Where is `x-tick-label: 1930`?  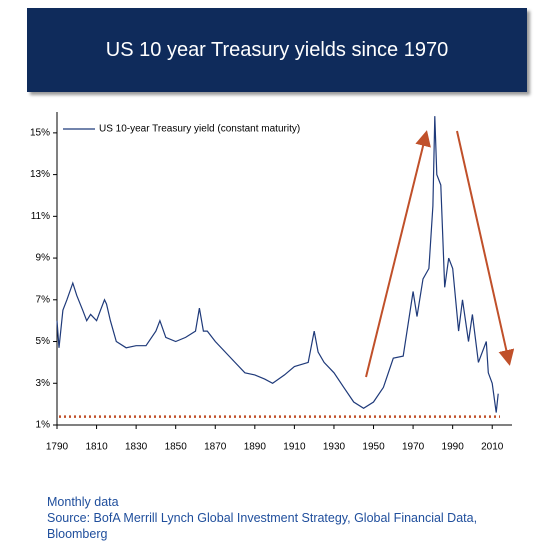
x-tick-label: 1930 is located at coordinates (334, 447).